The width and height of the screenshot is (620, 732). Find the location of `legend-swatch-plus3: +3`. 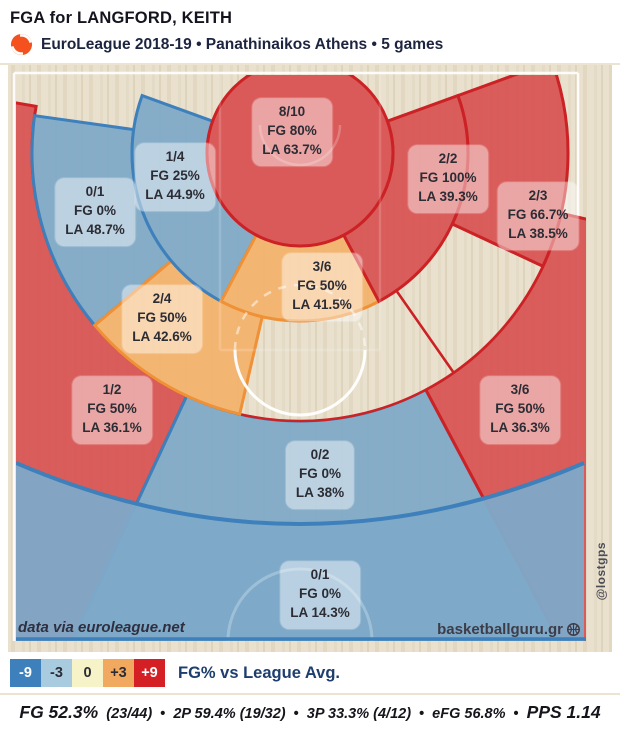

legend-swatch-plus3: +3 is located at coordinates (118, 673).